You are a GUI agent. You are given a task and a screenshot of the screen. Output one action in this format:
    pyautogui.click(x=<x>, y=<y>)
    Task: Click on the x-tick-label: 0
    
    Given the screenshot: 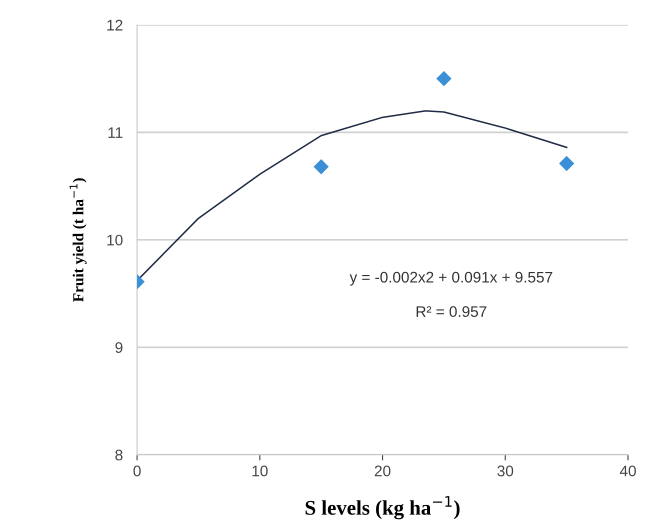 What is the action you would take?
    pyautogui.click(x=137, y=471)
    